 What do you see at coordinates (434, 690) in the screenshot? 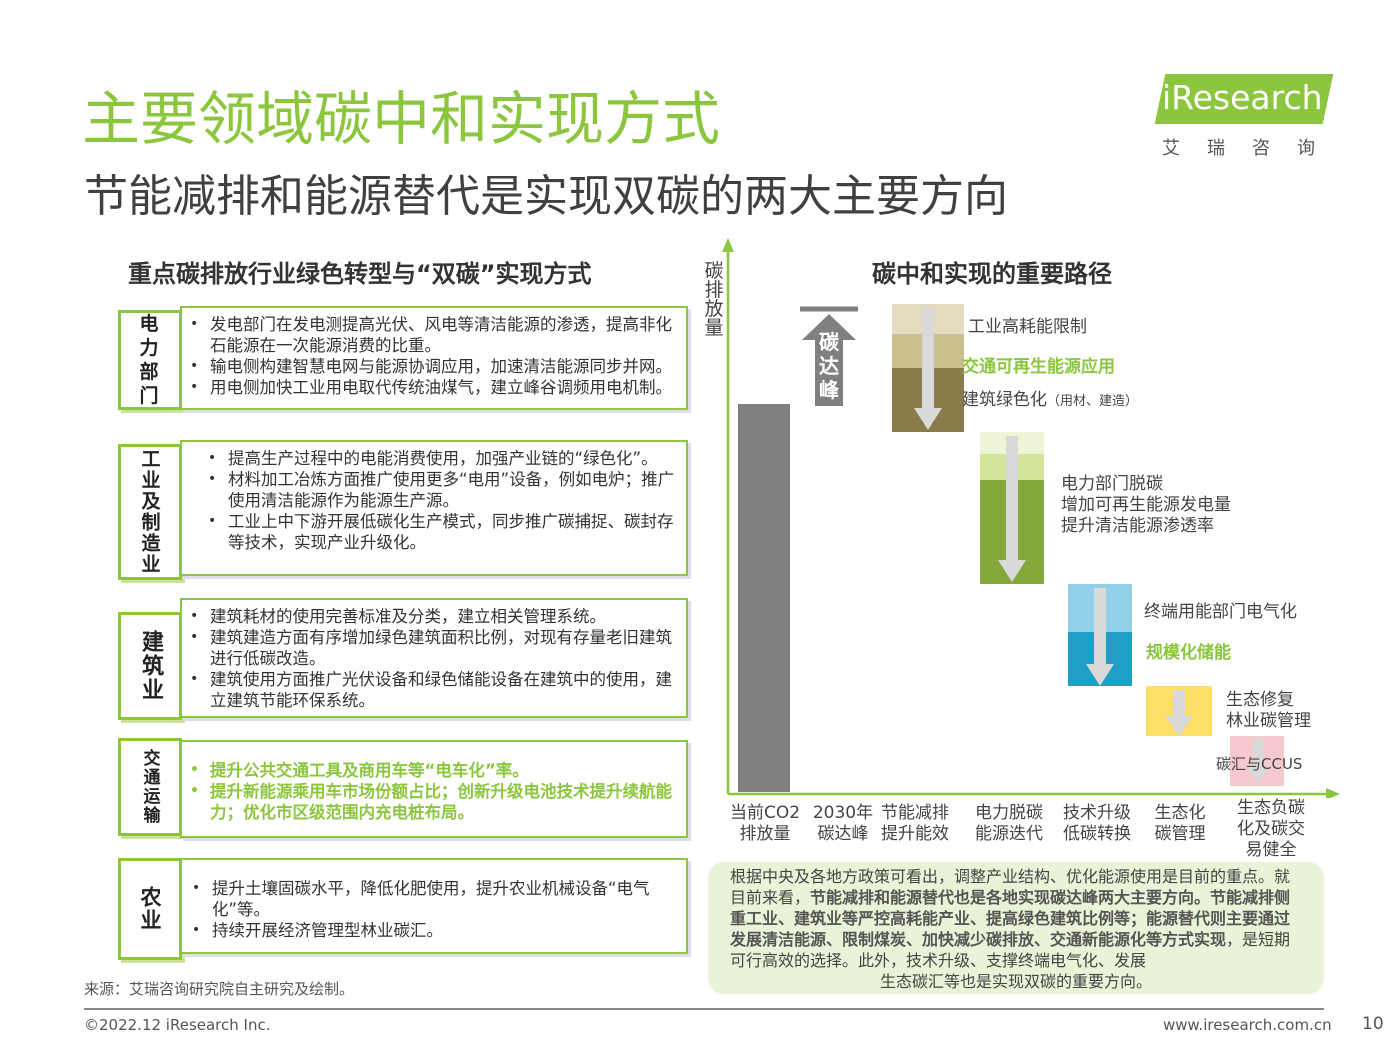
I see `list-item: 建筑使用方面推广光伏设备和绿色储能设备在建筑中的使用，建立建筑节能环保系统。` at bounding box center [434, 690].